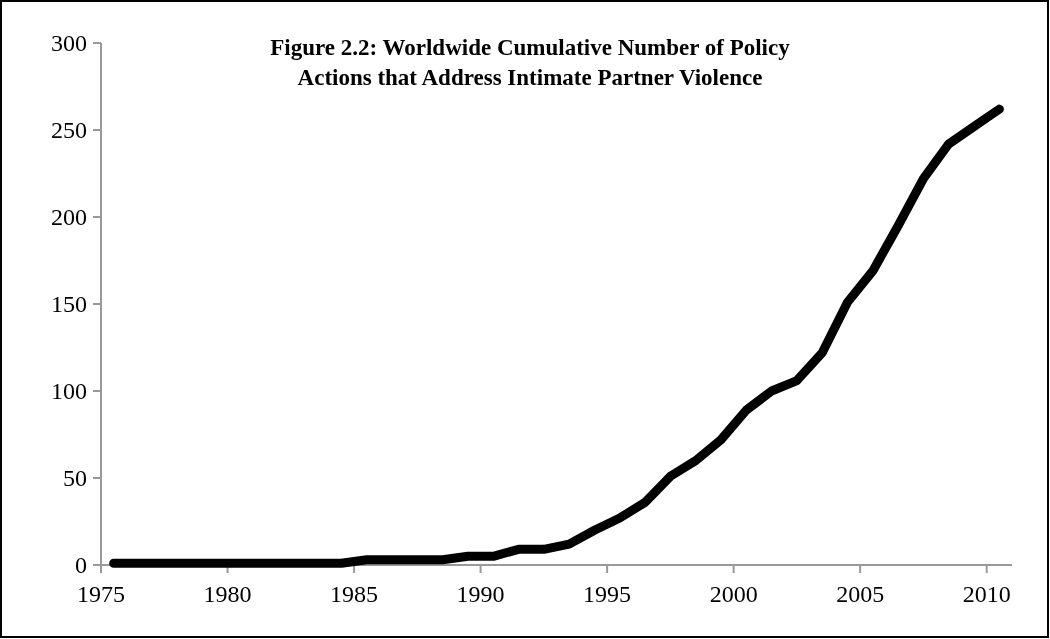 This screenshot has width=1050, height=639. I want to click on x-tick-label: 1985, so click(354, 594).